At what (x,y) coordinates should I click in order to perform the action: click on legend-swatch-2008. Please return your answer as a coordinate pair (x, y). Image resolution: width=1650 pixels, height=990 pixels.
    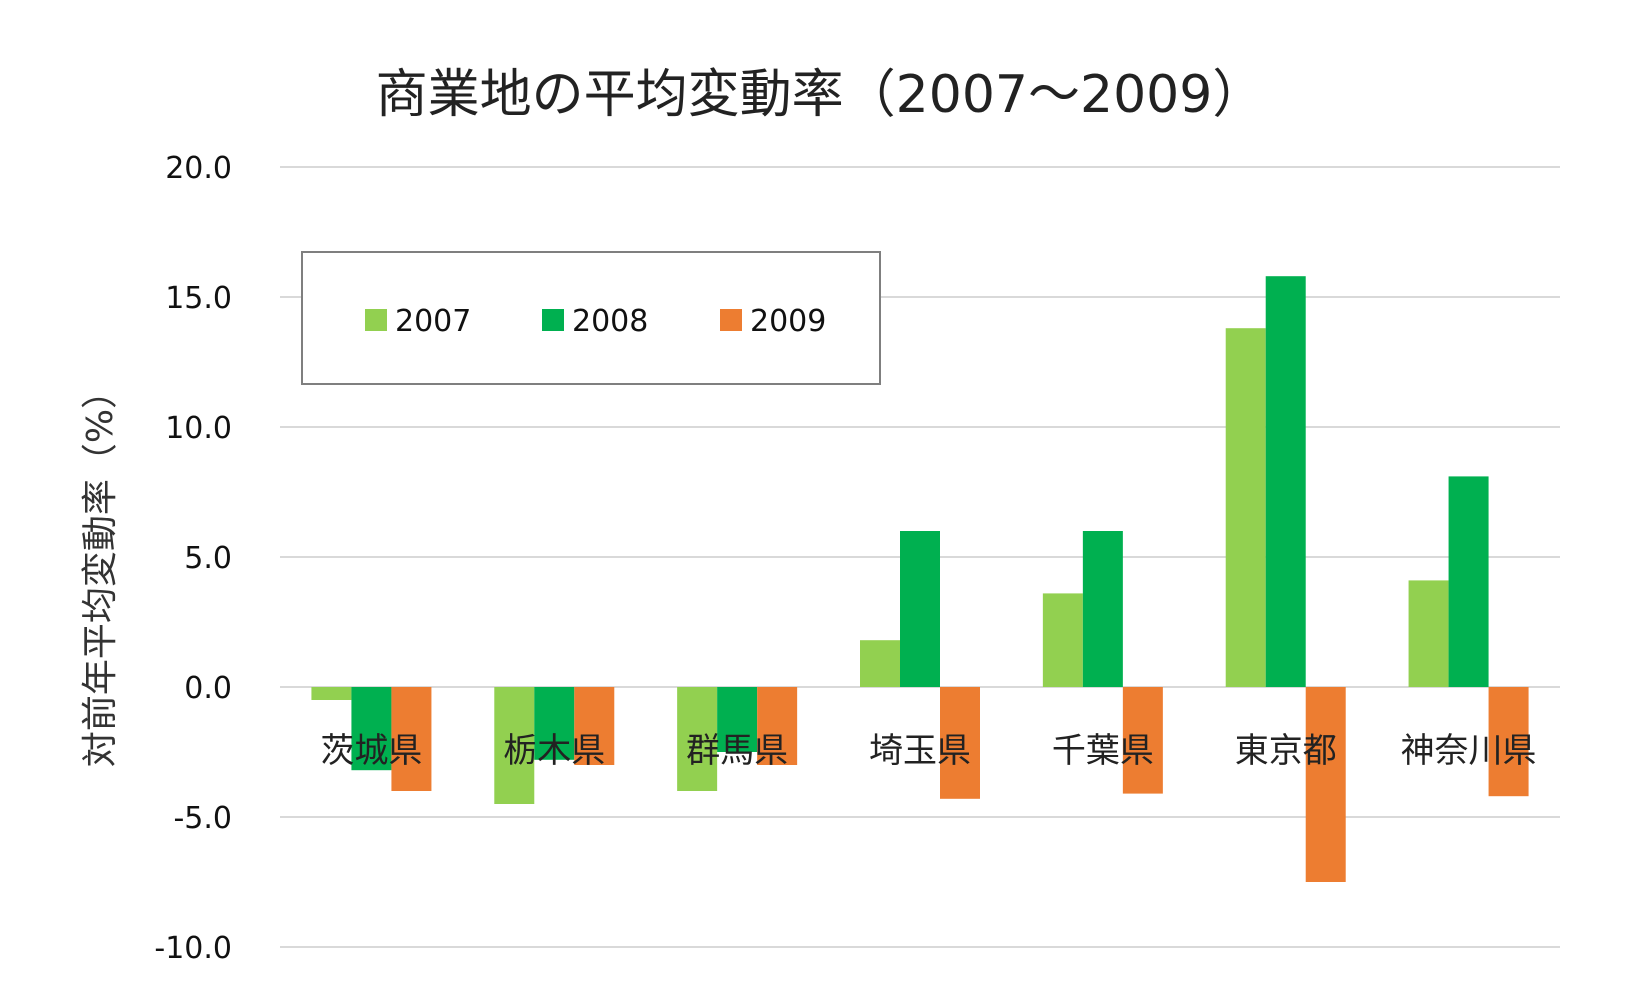
    Looking at the image, I should click on (553, 320).